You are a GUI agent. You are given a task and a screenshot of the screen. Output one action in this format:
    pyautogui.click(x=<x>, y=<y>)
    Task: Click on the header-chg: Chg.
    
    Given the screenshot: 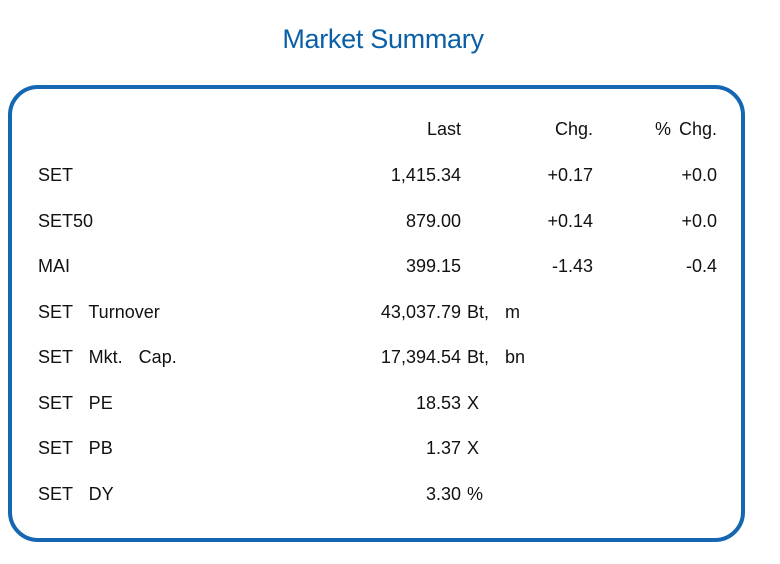 What is the action you would take?
    pyautogui.click(x=573, y=129)
    